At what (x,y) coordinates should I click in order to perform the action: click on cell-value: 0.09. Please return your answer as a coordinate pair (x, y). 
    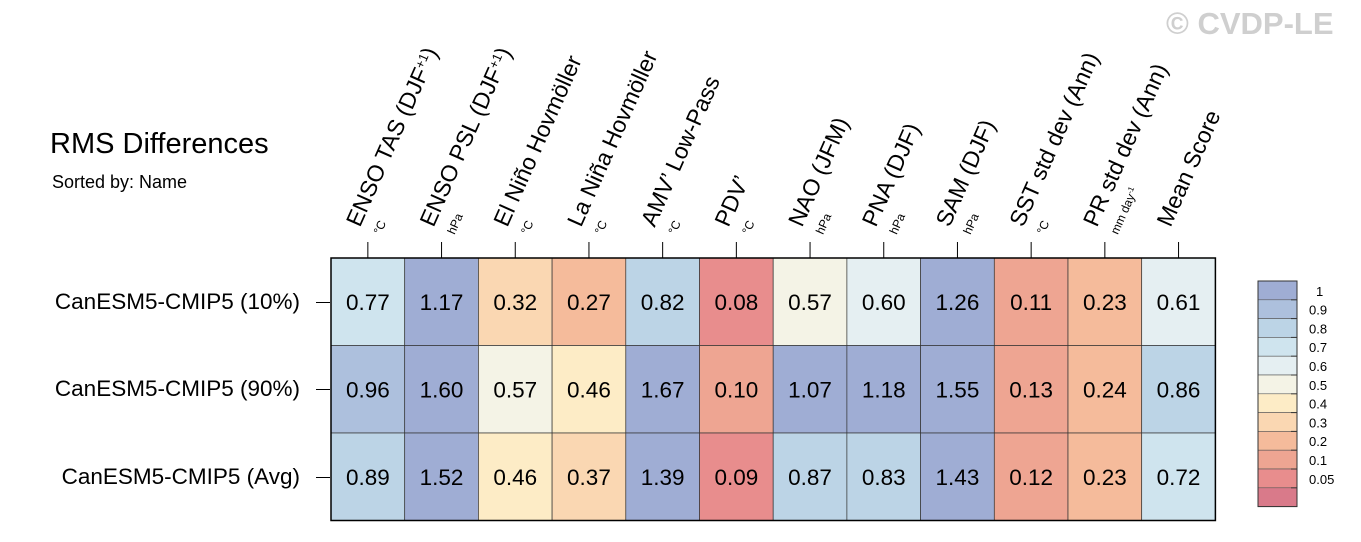
    Looking at the image, I should click on (736, 477).